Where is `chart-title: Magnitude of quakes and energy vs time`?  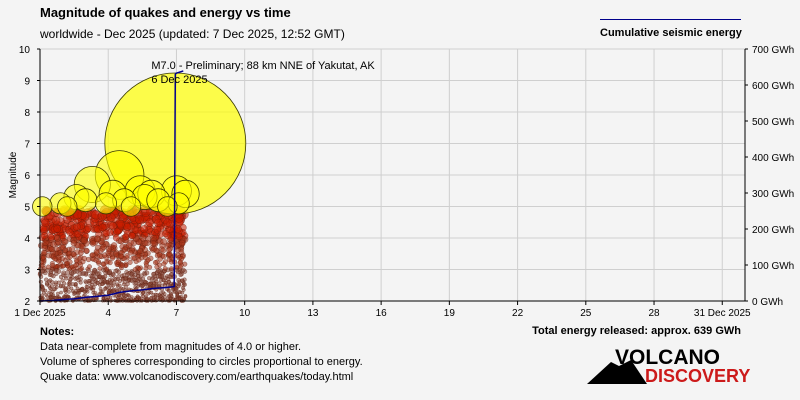
chart-title: Magnitude of quakes and energy vs time is located at coordinates (165, 12).